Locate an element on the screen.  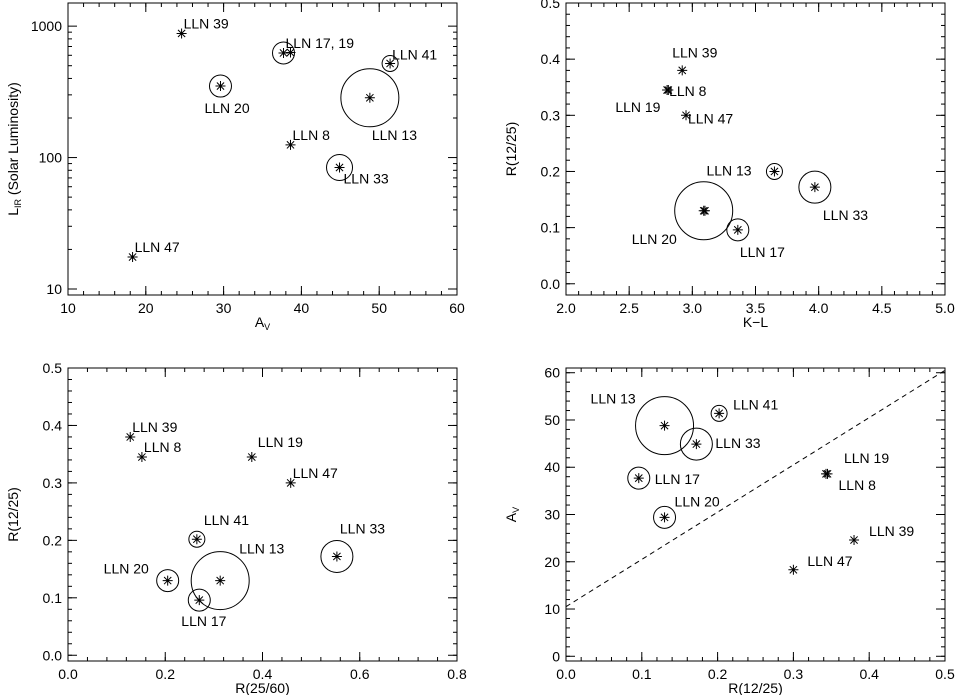
x-axis-label: R(25/60) is located at coordinates (262, 687).